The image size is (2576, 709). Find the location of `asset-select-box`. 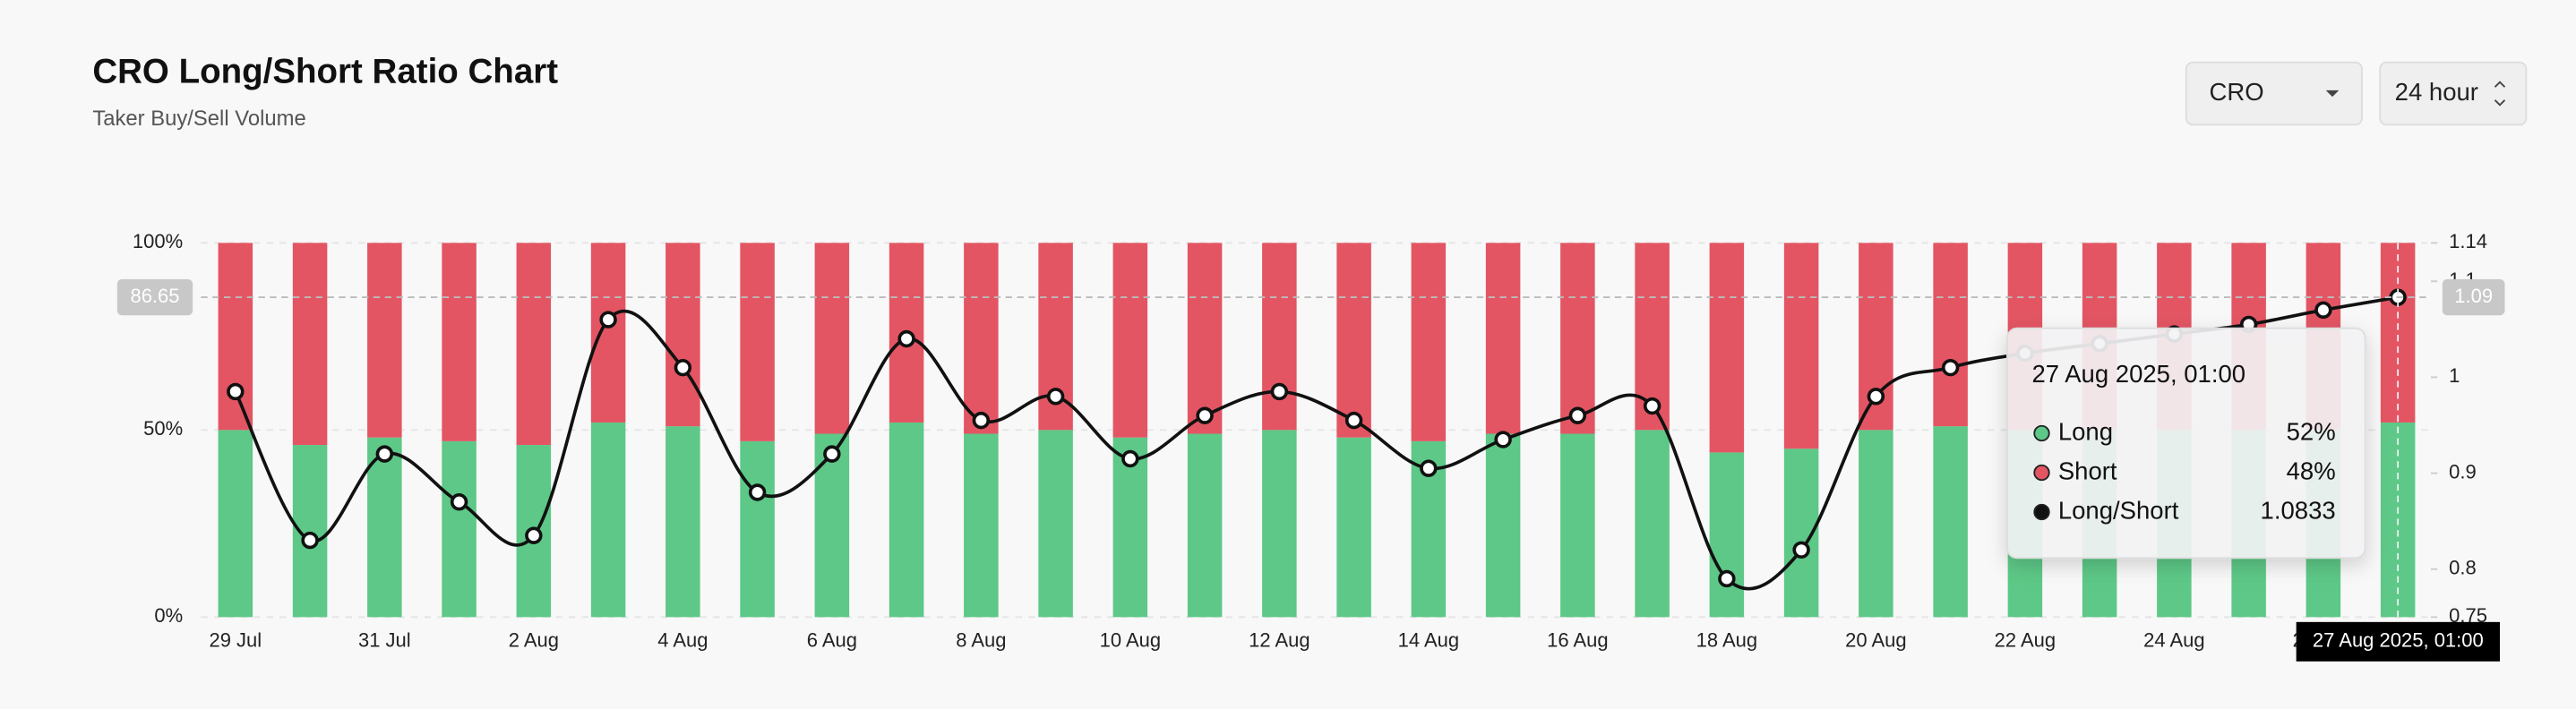

asset-select-box is located at coordinates (2274, 93).